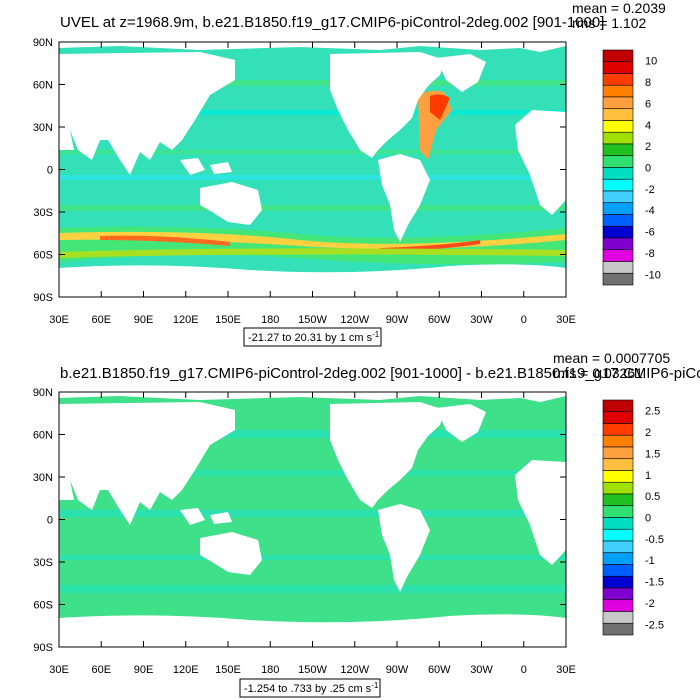  What do you see at coordinates (43, 86) in the screenshot?
I see `y-tick-label: 60N` at bounding box center [43, 86].